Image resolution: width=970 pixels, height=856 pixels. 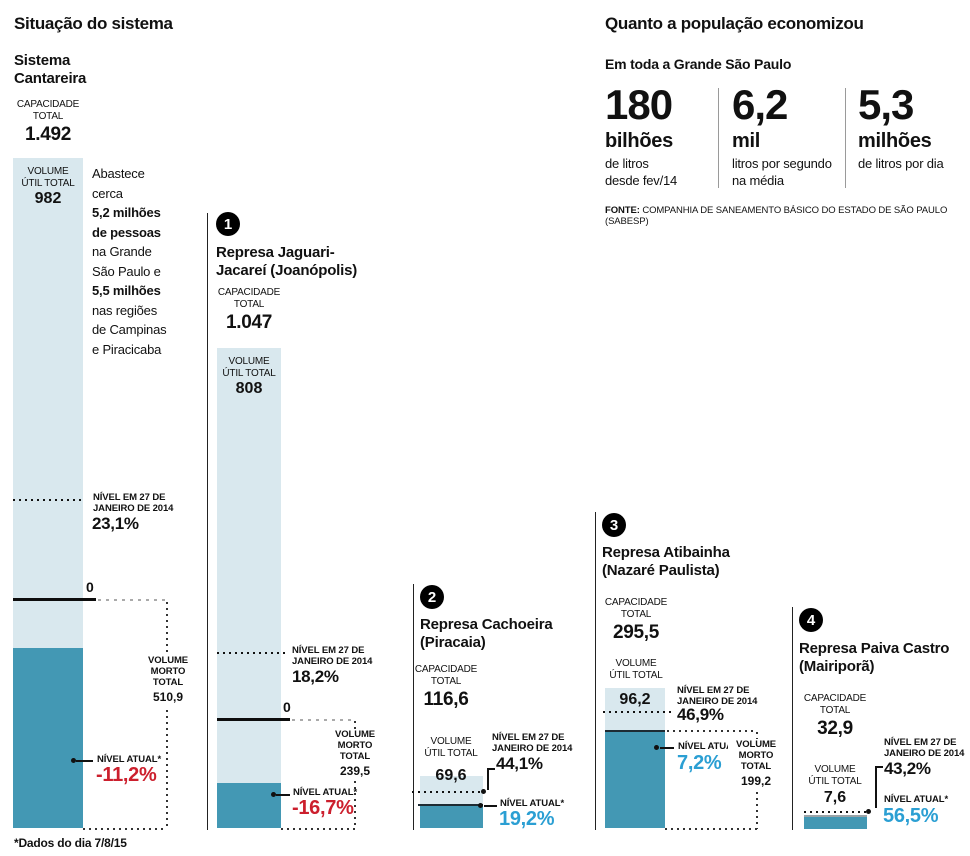 I want to click on system-volume-morto-vline, so click(x=167, y=715).